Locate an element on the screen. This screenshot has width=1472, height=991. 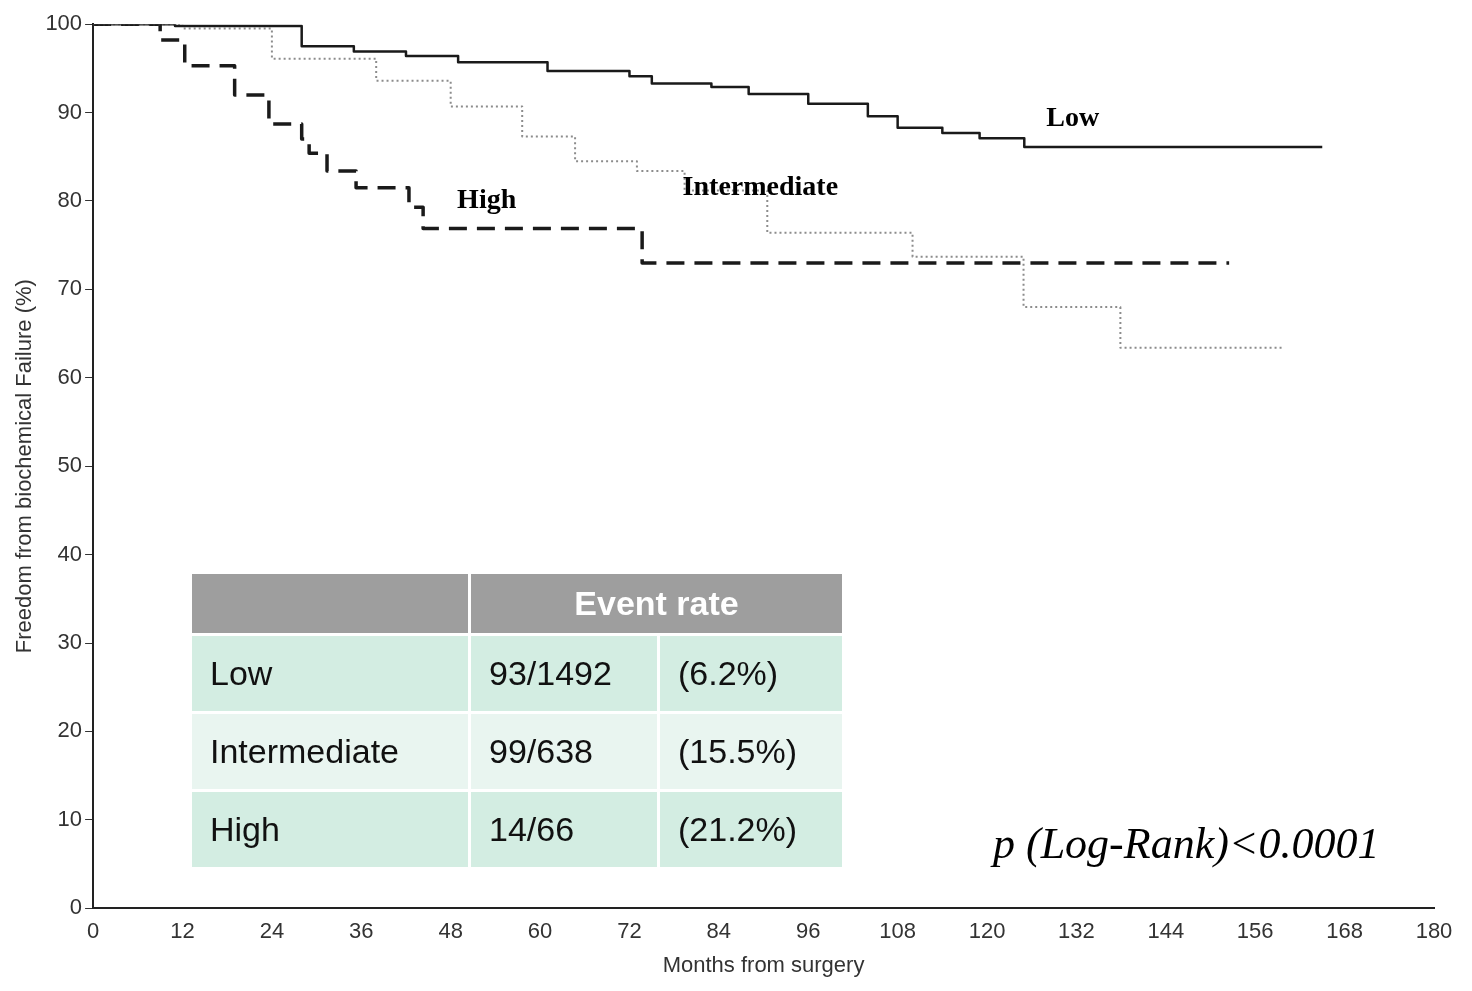
x-tick-label: 0 is located at coordinates (93, 931).